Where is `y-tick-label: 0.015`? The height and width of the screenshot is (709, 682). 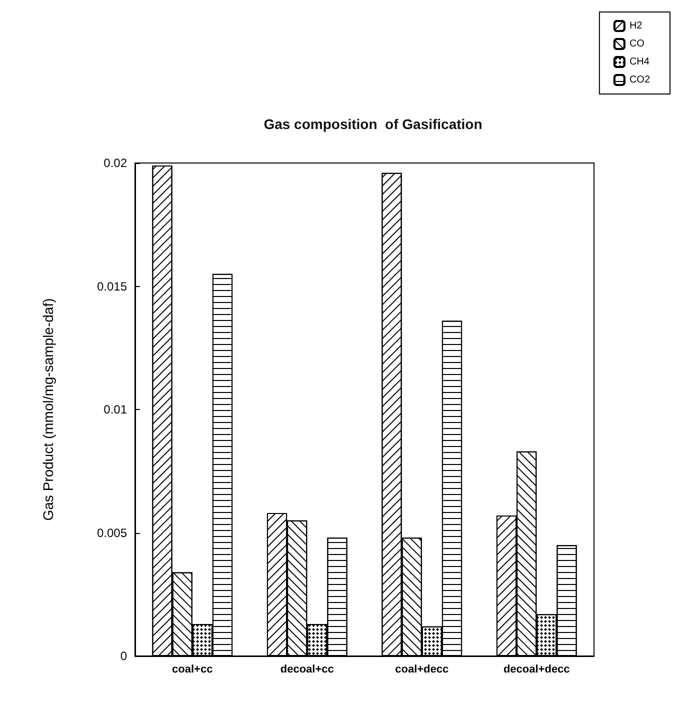 y-tick-label: 0.015 is located at coordinates (112, 286).